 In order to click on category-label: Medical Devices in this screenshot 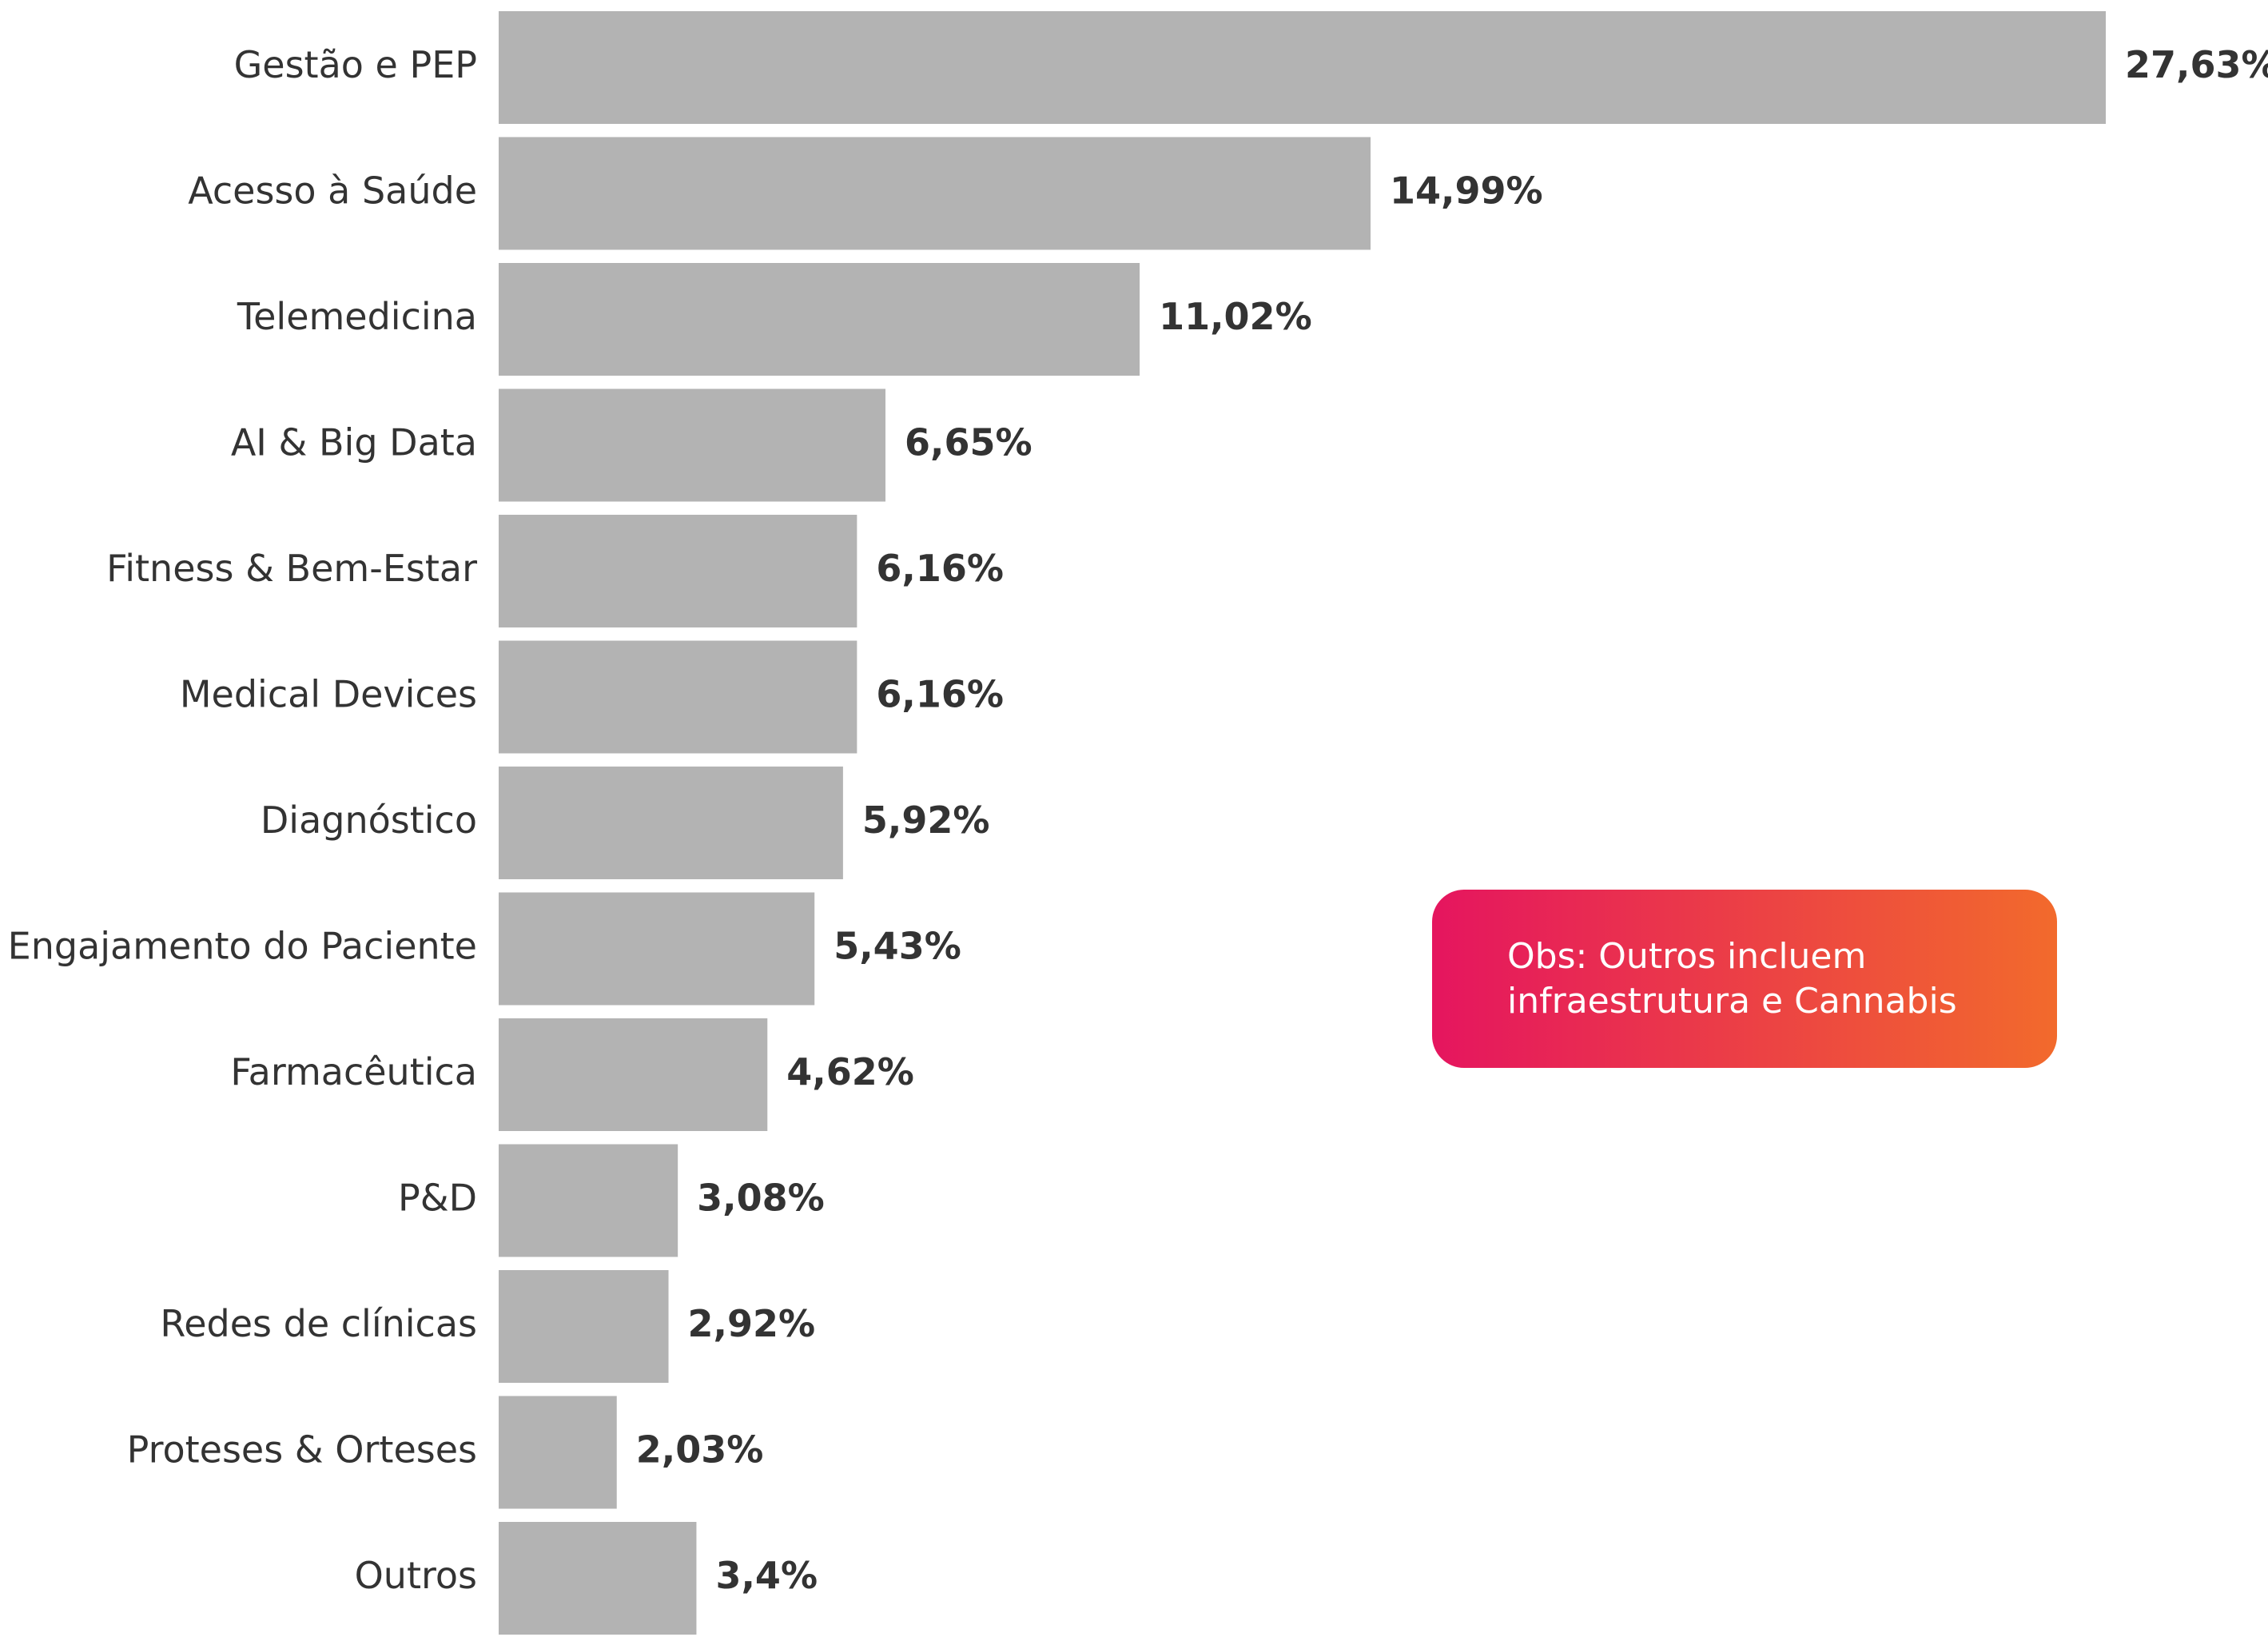, I will do `click(328, 694)`.